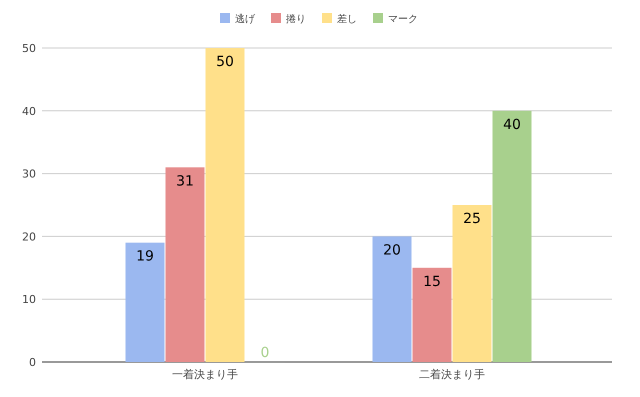 This screenshot has width=640, height=397. What do you see at coordinates (29, 48) in the screenshot?
I see `y-tick-label: 50` at bounding box center [29, 48].